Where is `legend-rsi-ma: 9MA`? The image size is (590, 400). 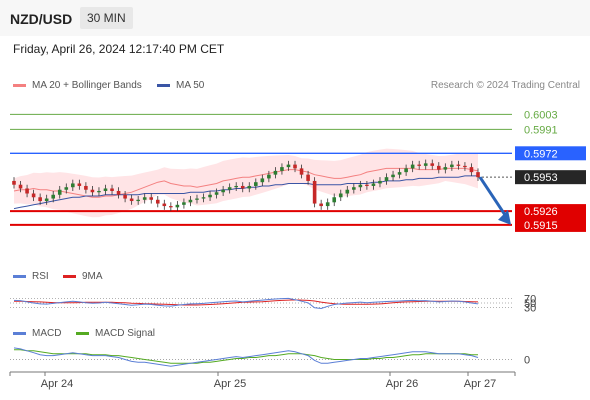 legend-rsi-ma: 9MA is located at coordinates (83, 276).